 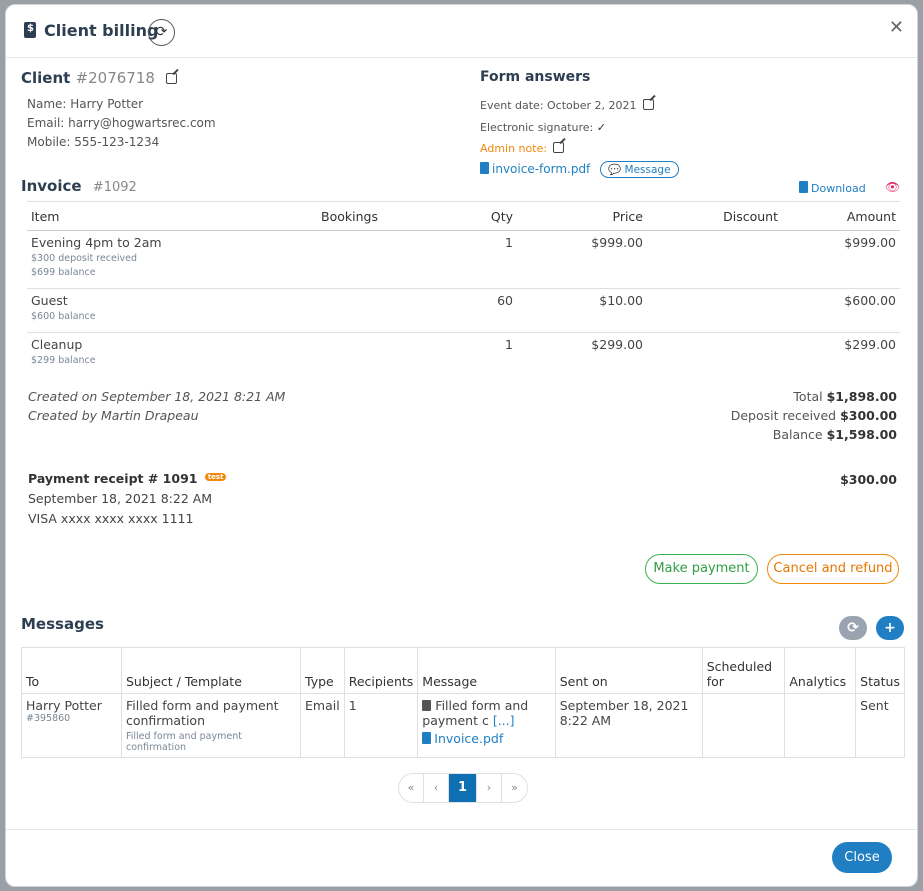 What do you see at coordinates (832, 188) in the screenshot?
I see `download-link: Download` at bounding box center [832, 188].